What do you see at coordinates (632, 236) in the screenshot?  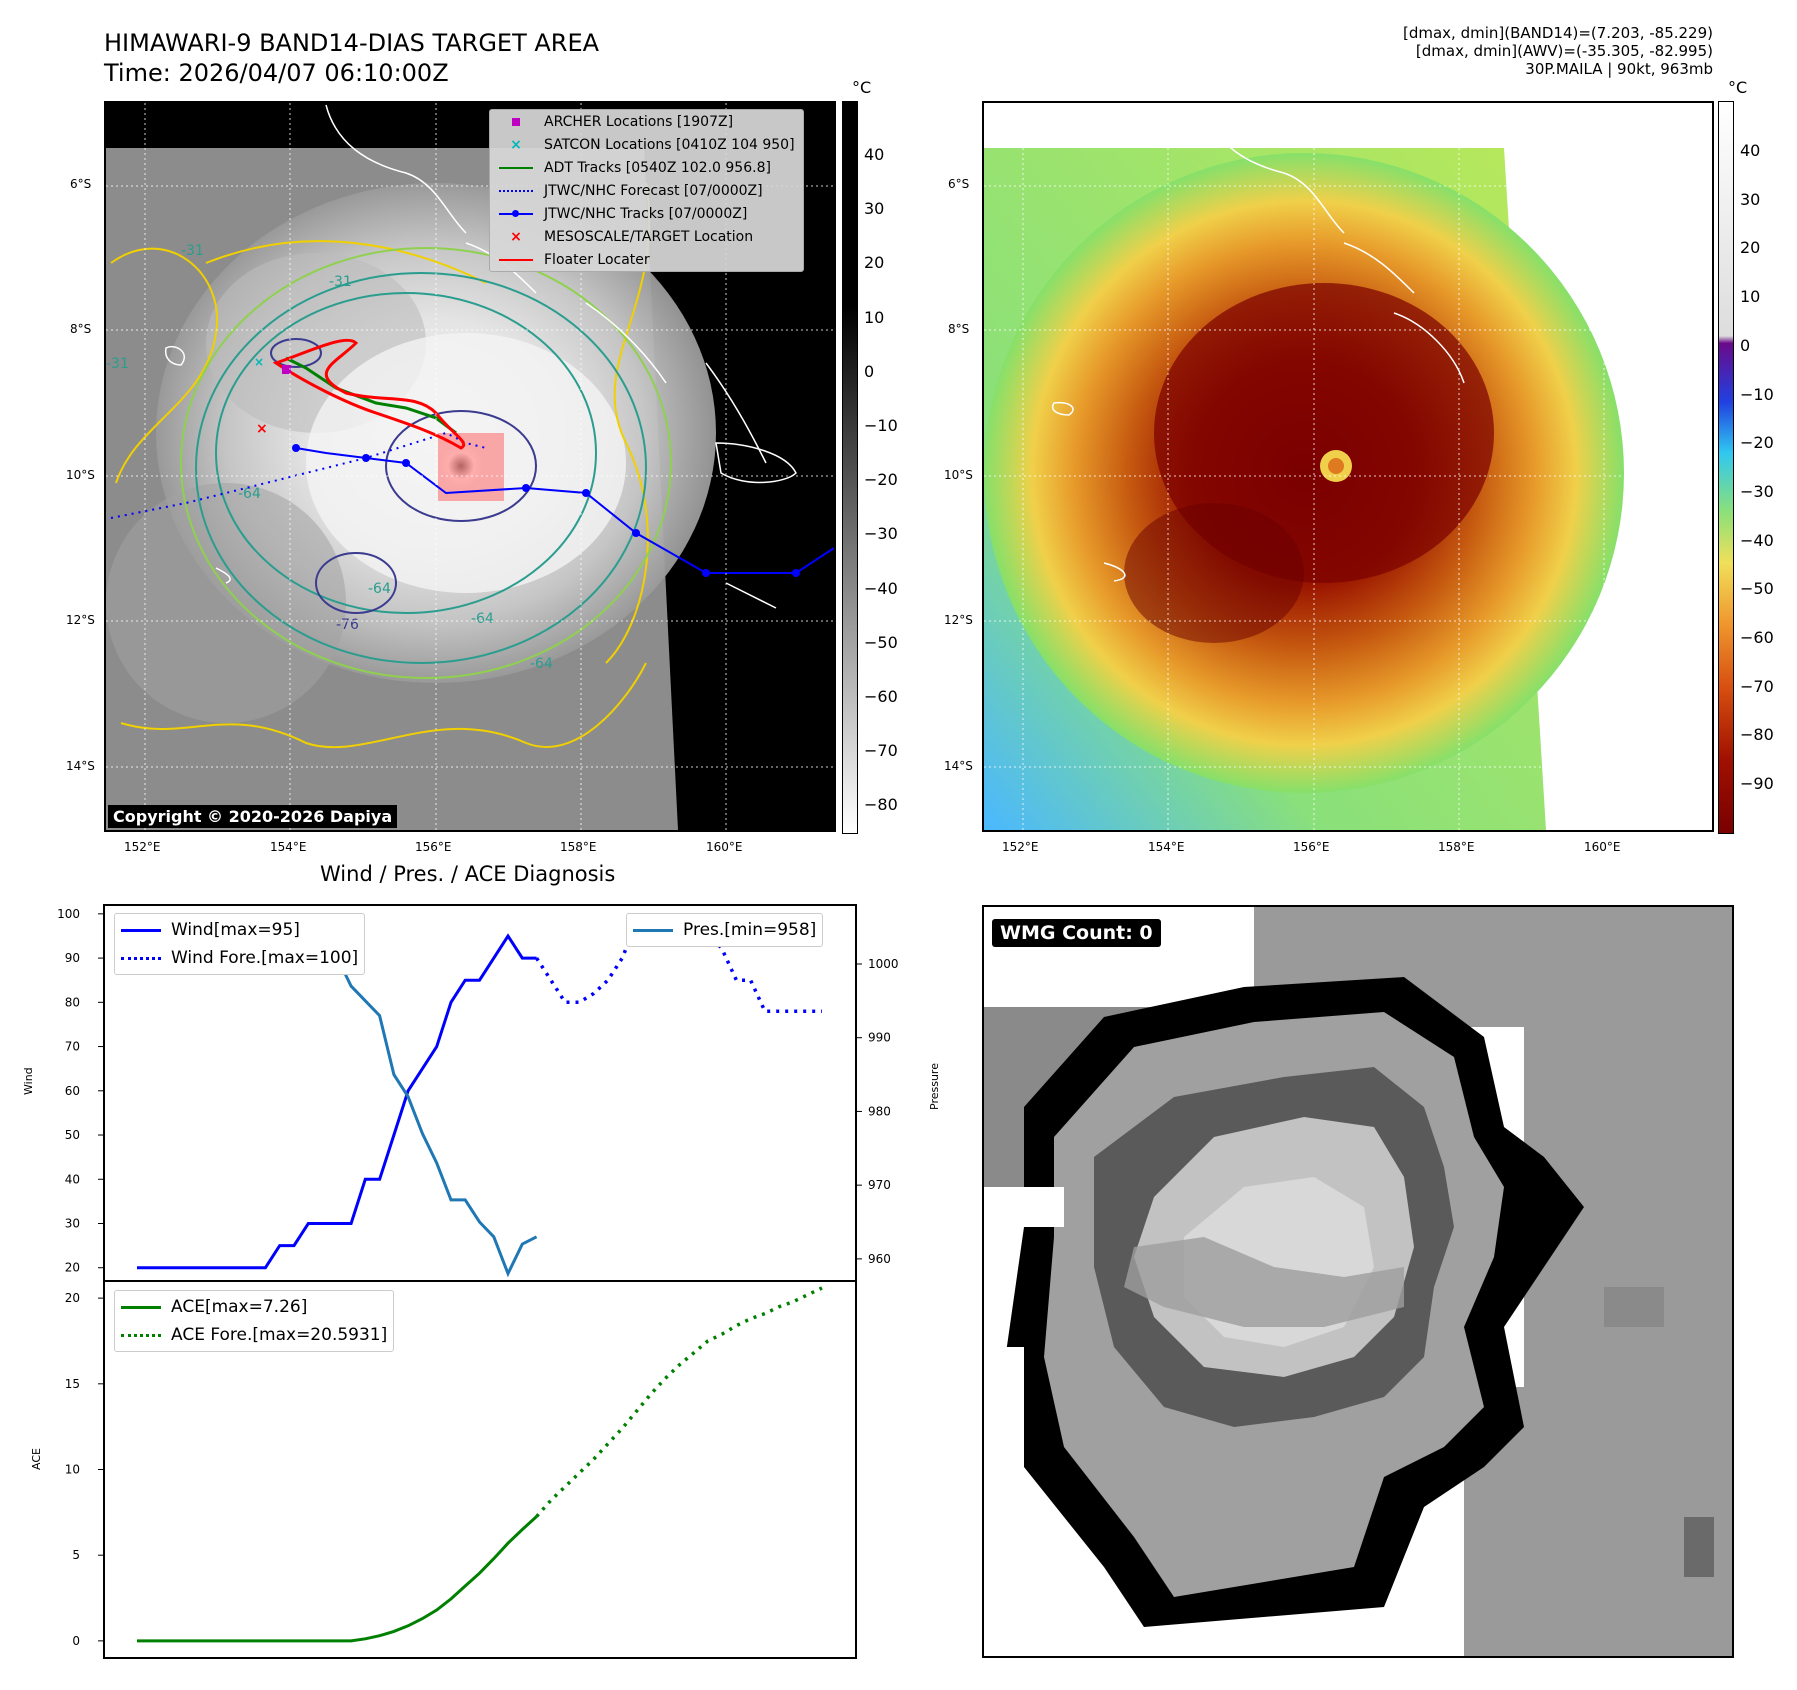 I see `legend-mesoscale: × MESOSCALE/TARGET Location` at bounding box center [632, 236].